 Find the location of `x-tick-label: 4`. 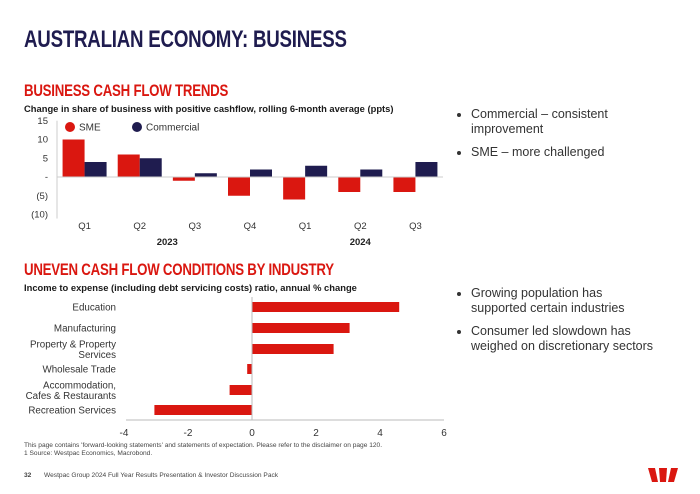

x-tick-label: 4 is located at coordinates (380, 433).